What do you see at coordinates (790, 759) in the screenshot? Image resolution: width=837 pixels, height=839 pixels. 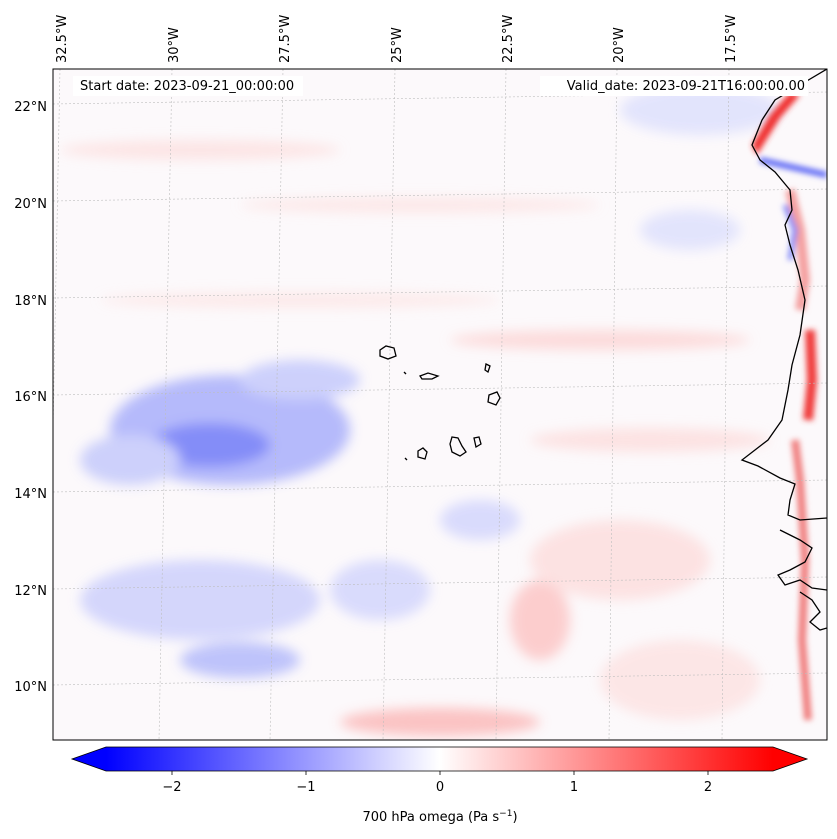 I see `colorbar-max-extend` at bounding box center [790, 759].